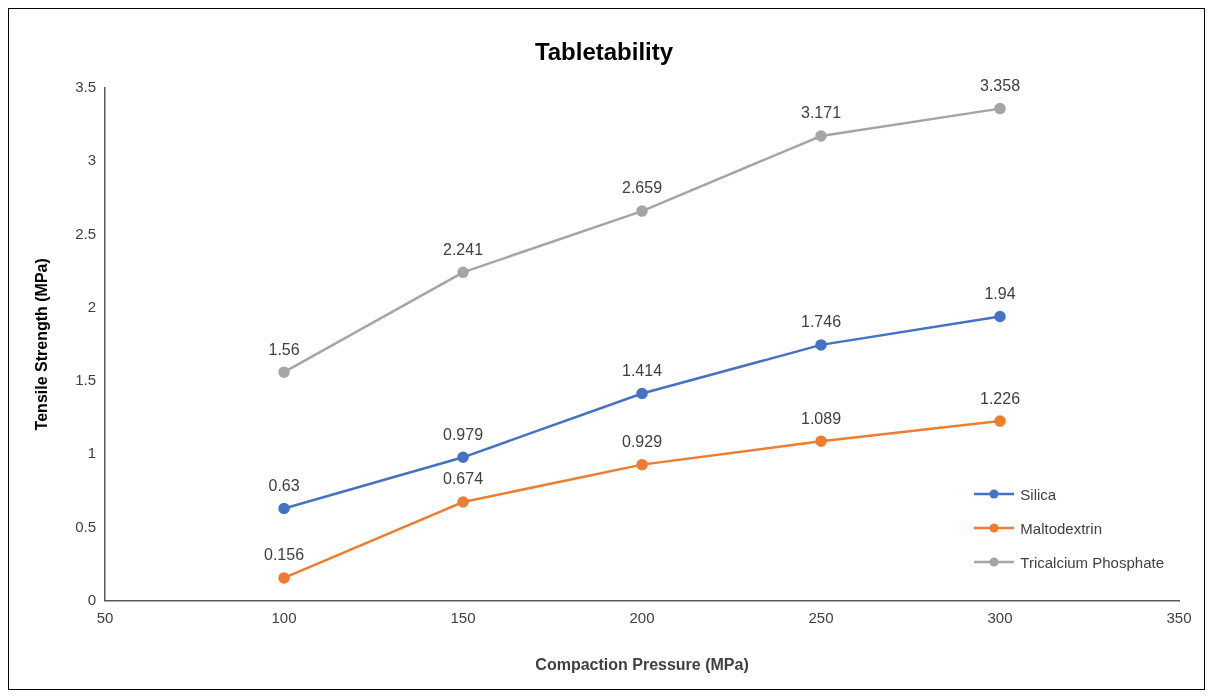 Image resolution: width=1215 pixels, height=700 pixels. What do you see at coordinates (284, 617) in the screenshot?
I see `x-tick-label: 100` at bounding box center [284, 617].